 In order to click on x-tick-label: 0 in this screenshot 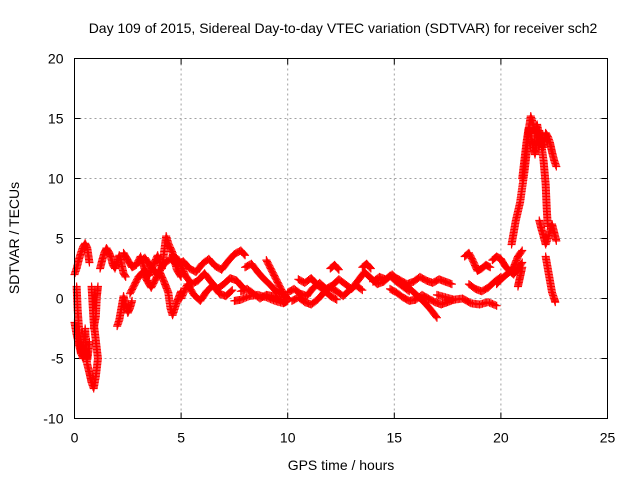, I will do `click(75, 438)`.